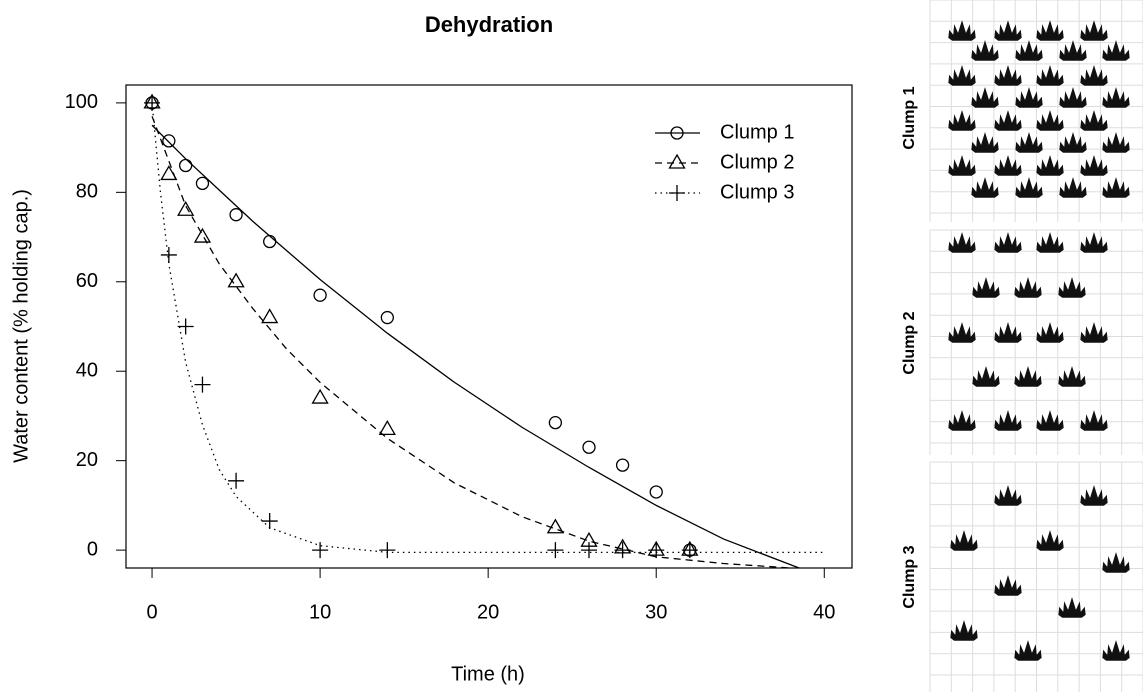 The image size is (1143, 692). I want to click on x-axis-label: Time (h), so click(488, 674).